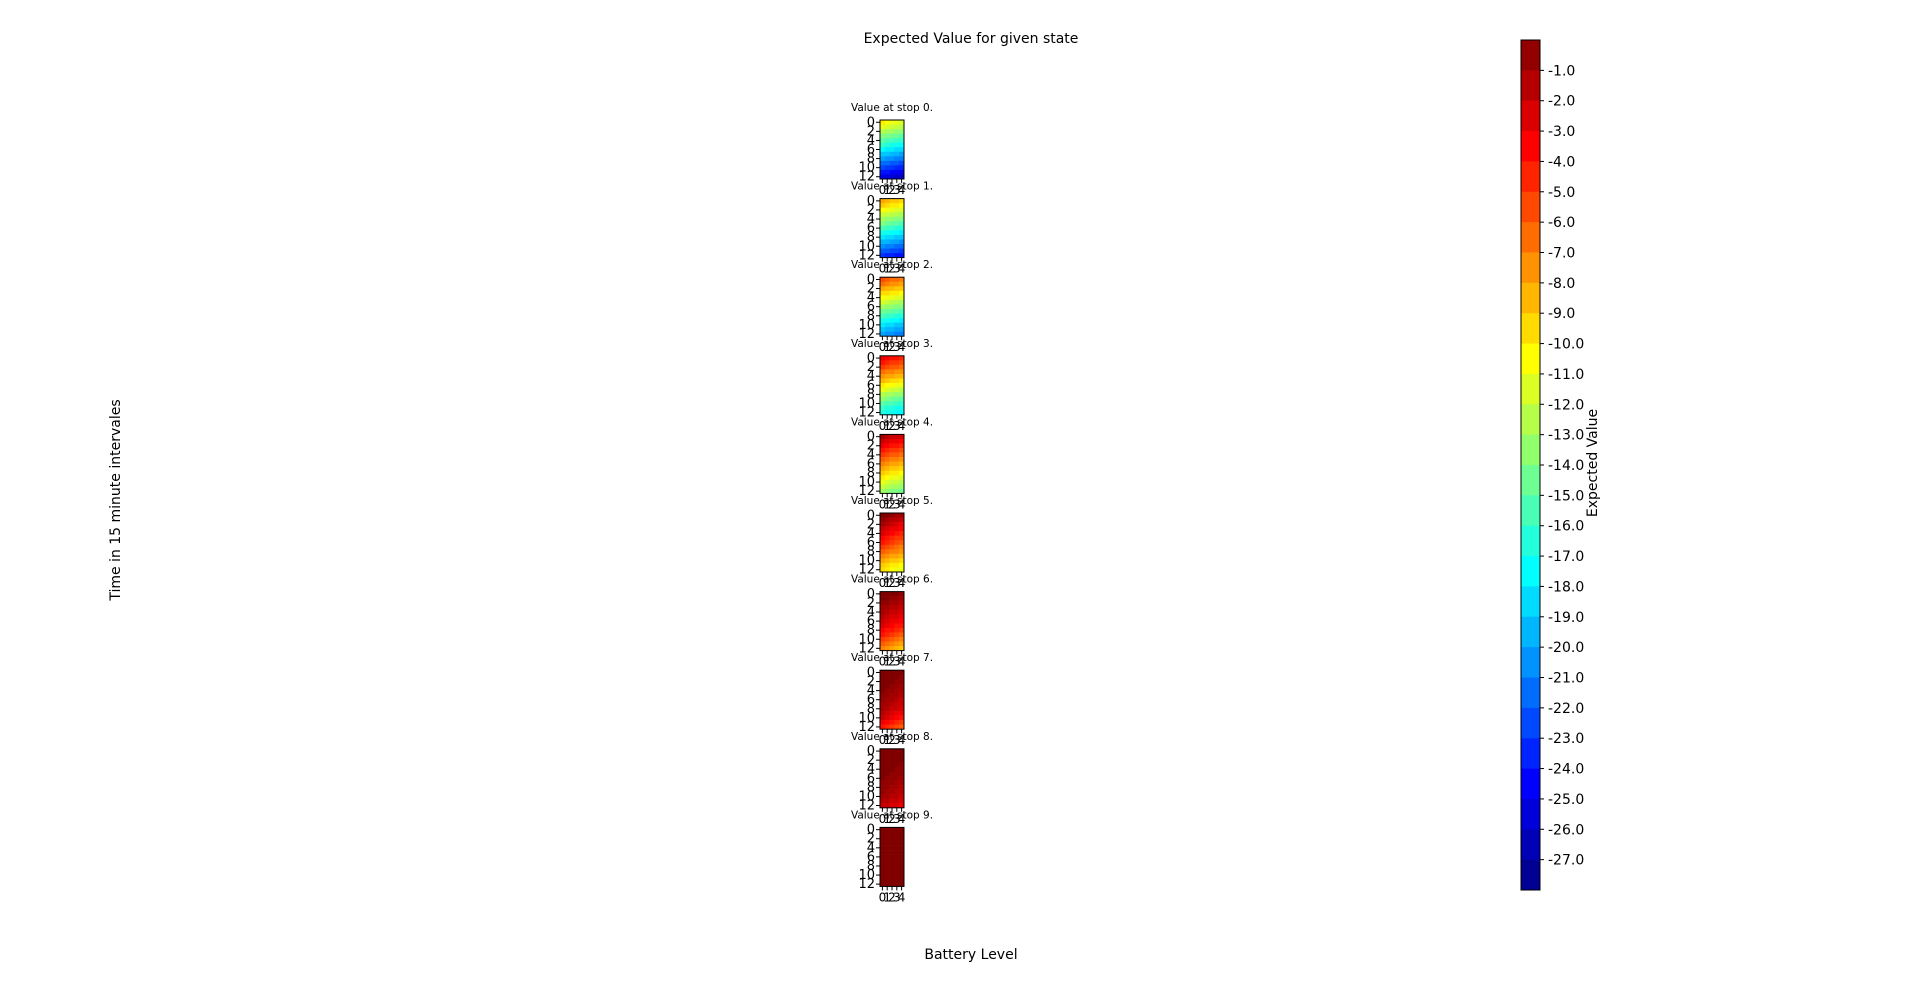  I want to click on figure-title: Expected Value for given state, so click(971, 39).